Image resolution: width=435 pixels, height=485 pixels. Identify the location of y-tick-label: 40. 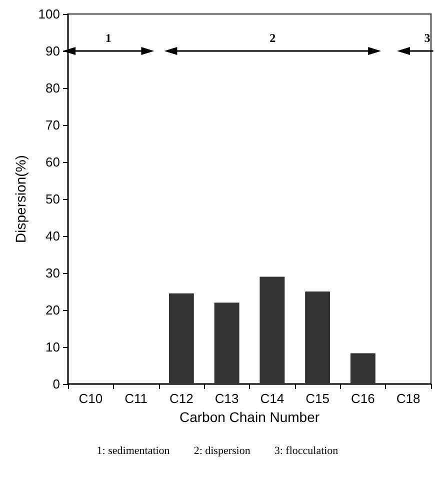
(53, 236).